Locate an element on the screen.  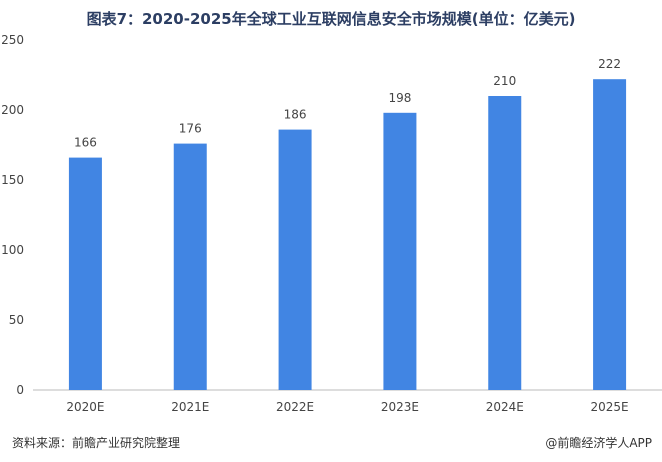
y-tick-label: 100 is located at coordinates (12, 250).